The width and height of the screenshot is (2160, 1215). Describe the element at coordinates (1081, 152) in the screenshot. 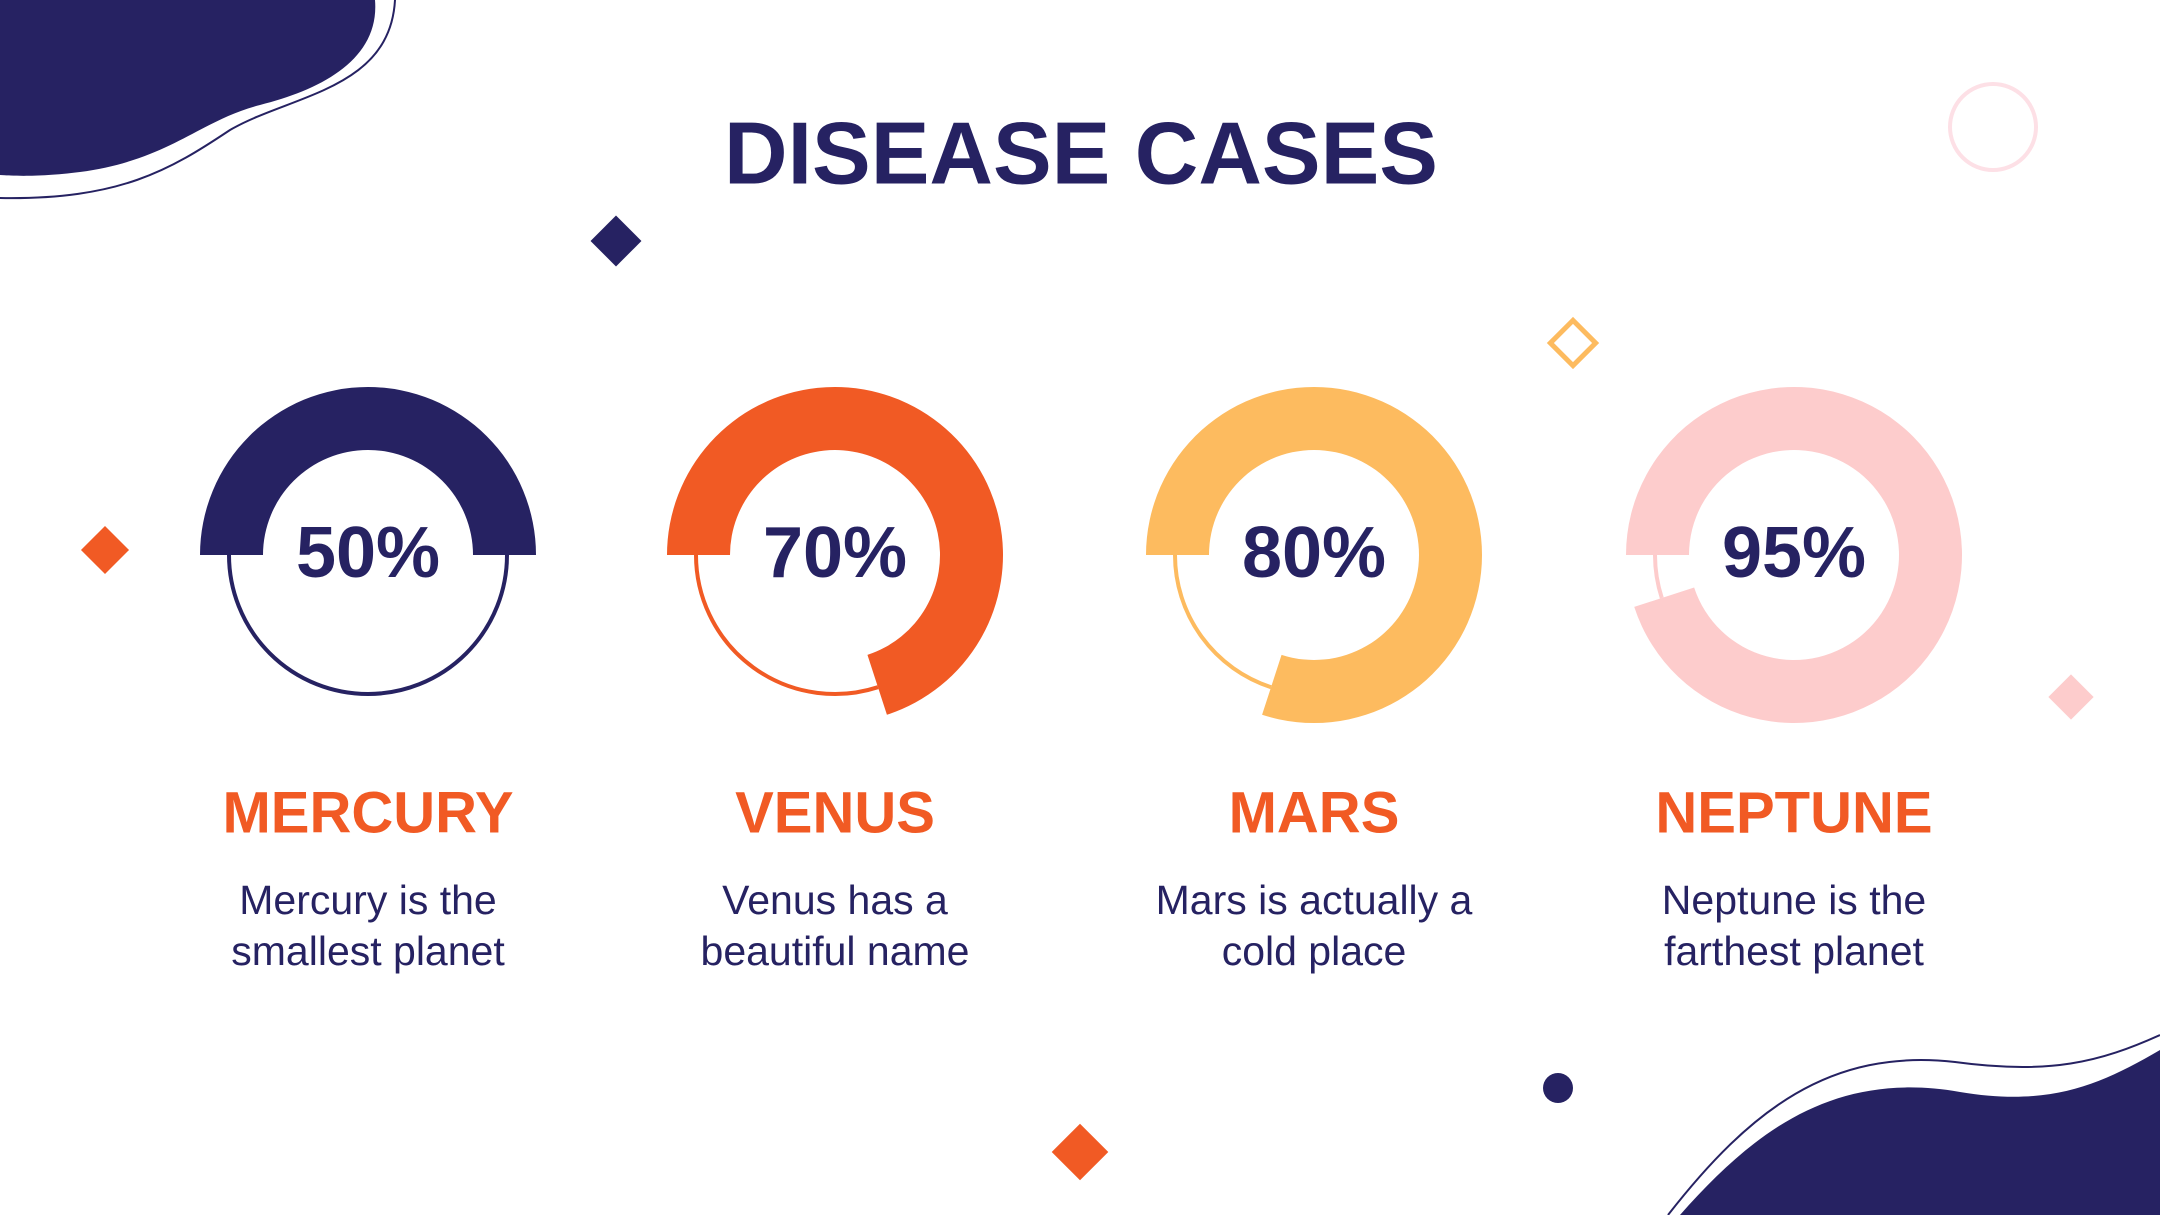

I see `slide-title: DISEASE CASES` at that location.